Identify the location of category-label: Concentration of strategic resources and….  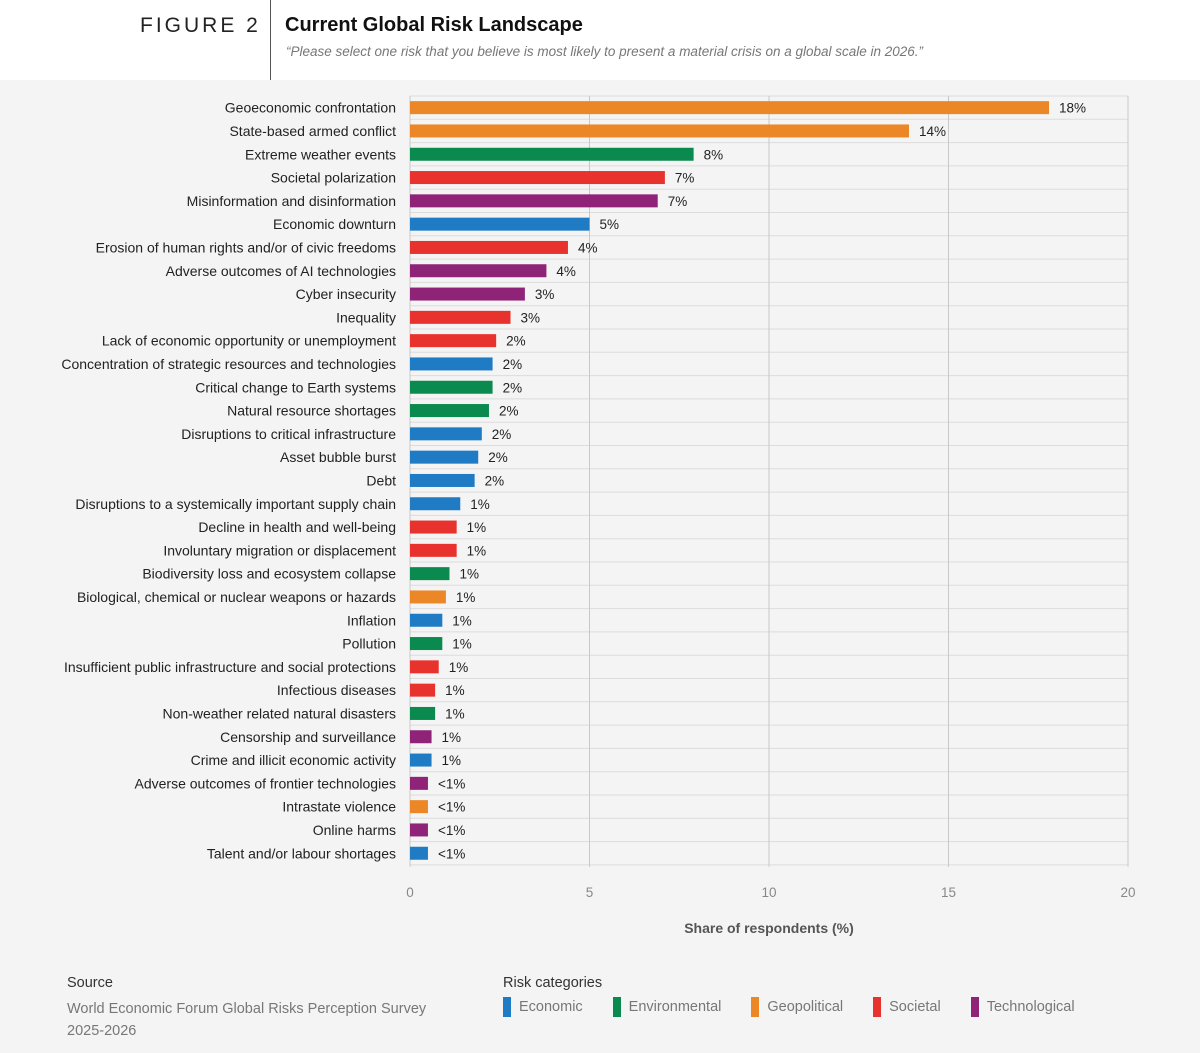
(228, 364).